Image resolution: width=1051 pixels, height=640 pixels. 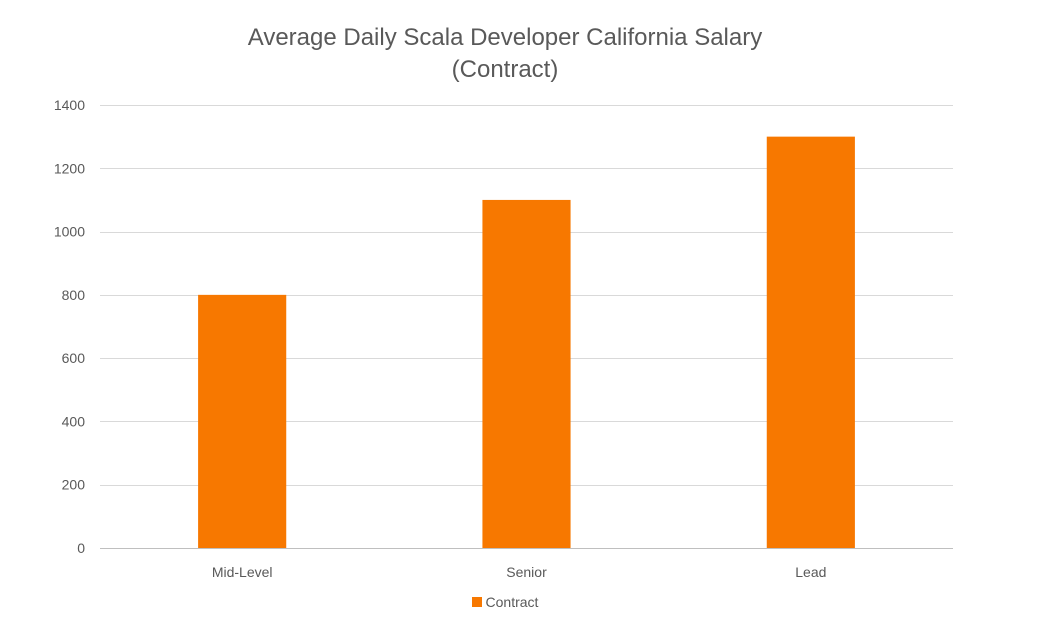 What do you see at coordinates (505, 69) in the screenshot?
I see `chart-title-line-2: (Contract)` at bounding box center [505, 69].